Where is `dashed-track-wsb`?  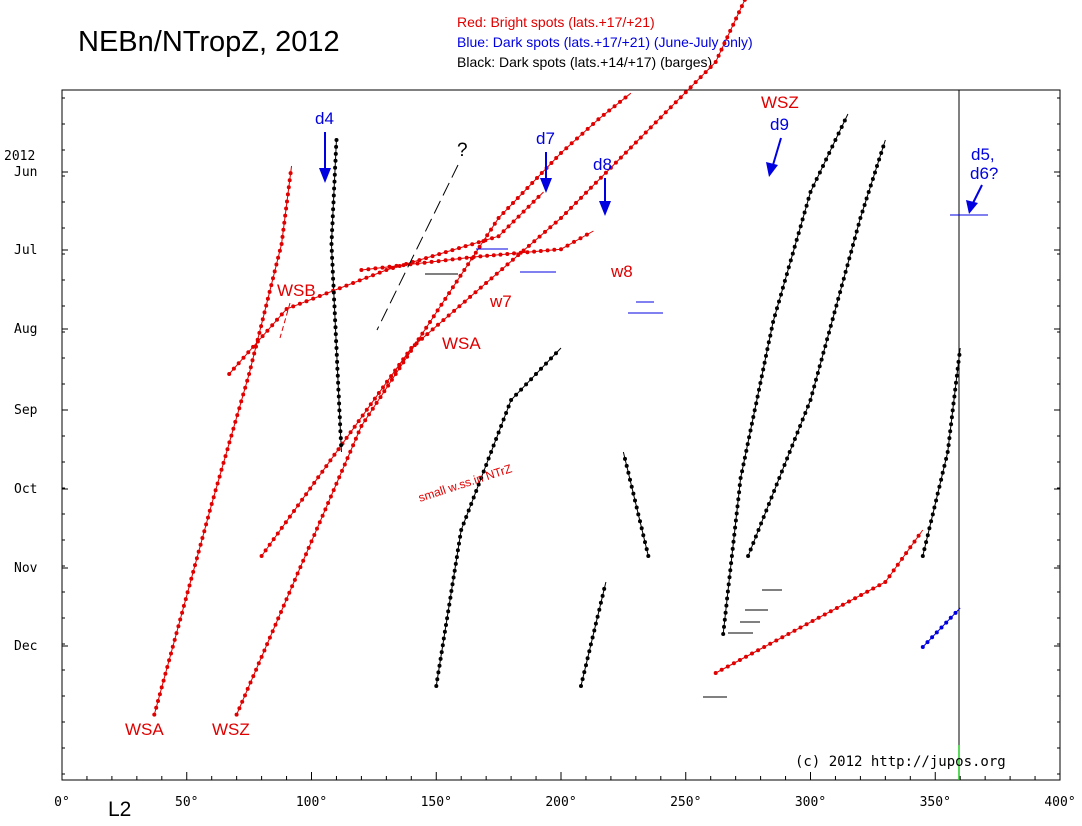
dashed-track-wsb is located at coordinates (285, 320).